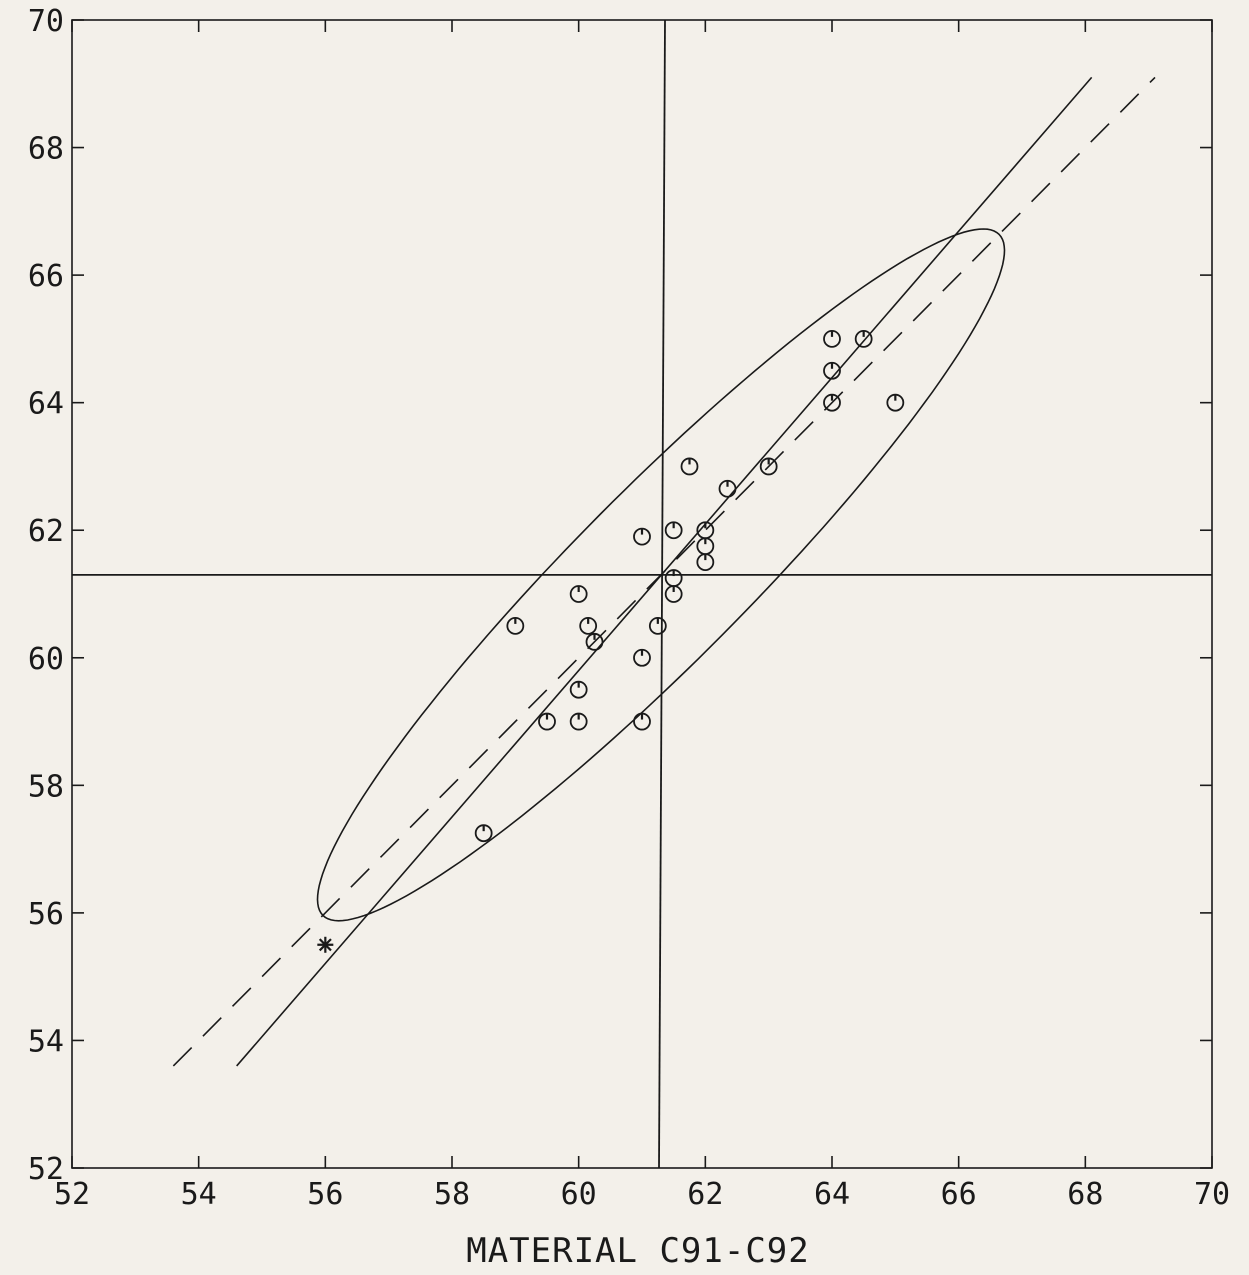  I want to click on y-tick-label: 64, so click(46, 404).